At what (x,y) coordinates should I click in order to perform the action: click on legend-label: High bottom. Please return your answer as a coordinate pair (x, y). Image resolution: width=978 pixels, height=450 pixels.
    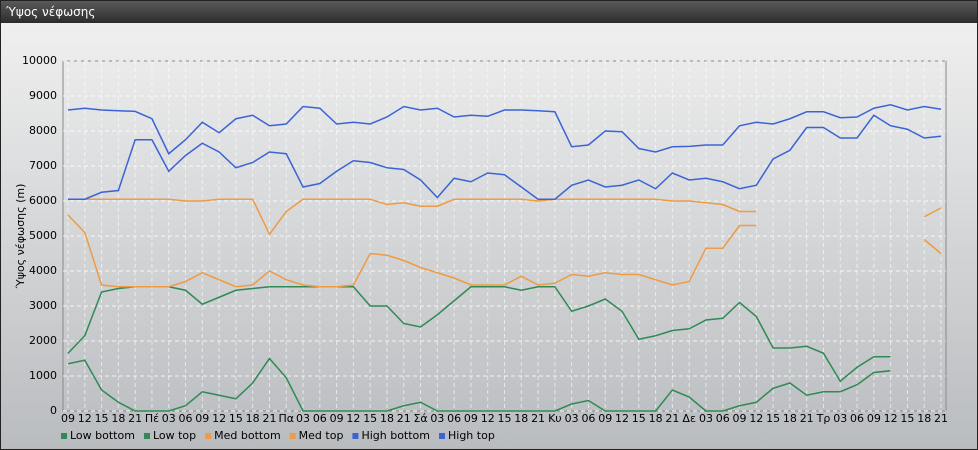
    Looking at the image, I should click on (395, 435).